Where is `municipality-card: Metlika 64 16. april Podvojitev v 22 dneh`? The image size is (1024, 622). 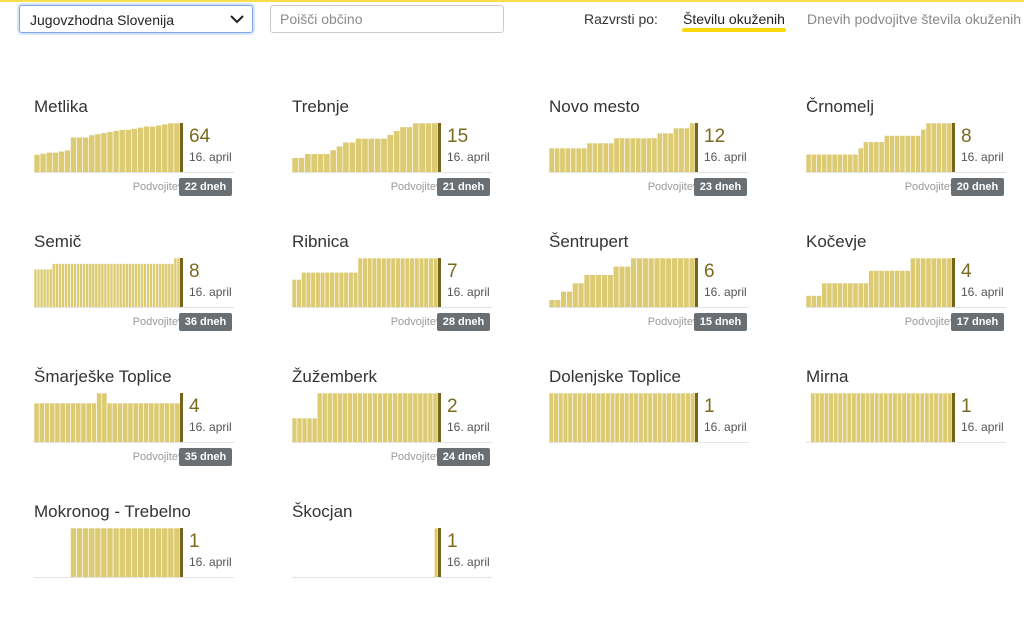
municipality-card: Metlika 64 16. april Podvojitev v 22 dneh is located at coordinates (141, 157).